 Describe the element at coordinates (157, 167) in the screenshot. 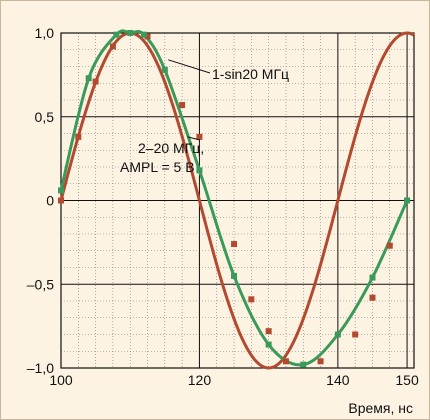

I see `series-2-annotation-line2: AMPL = 5 В` at that location.